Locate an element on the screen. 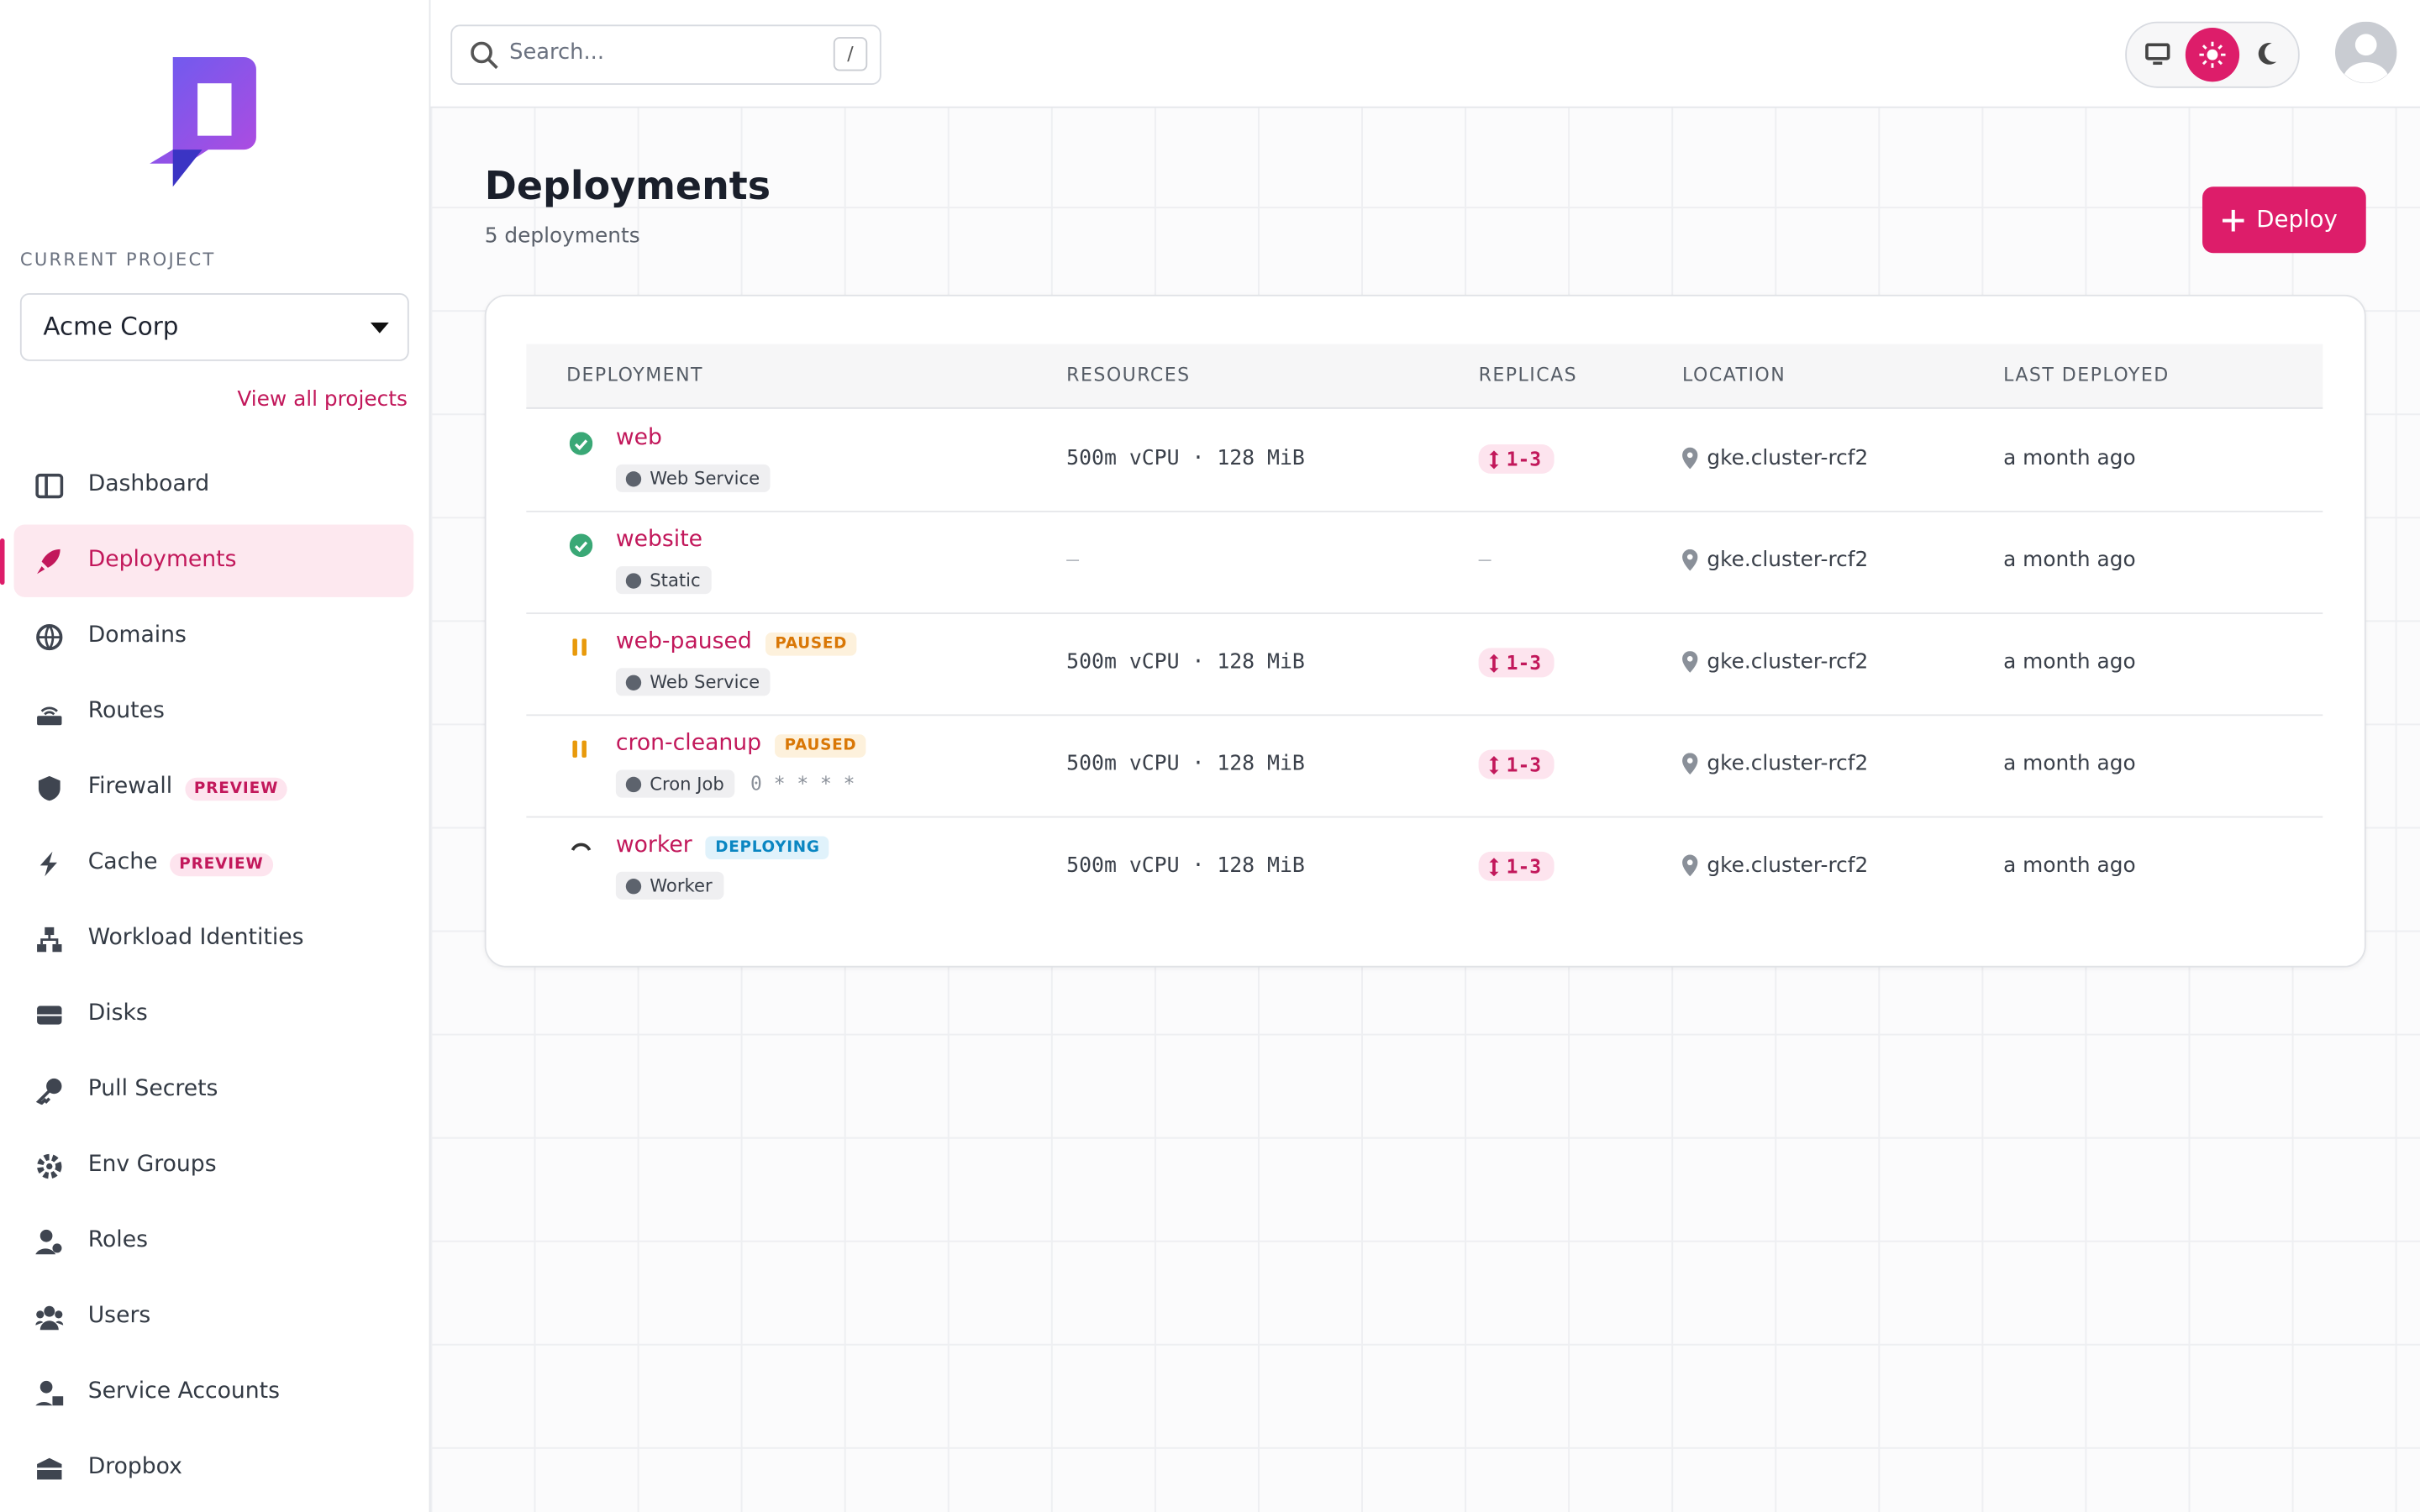  active-indicator is located at coordinates (2, 561).